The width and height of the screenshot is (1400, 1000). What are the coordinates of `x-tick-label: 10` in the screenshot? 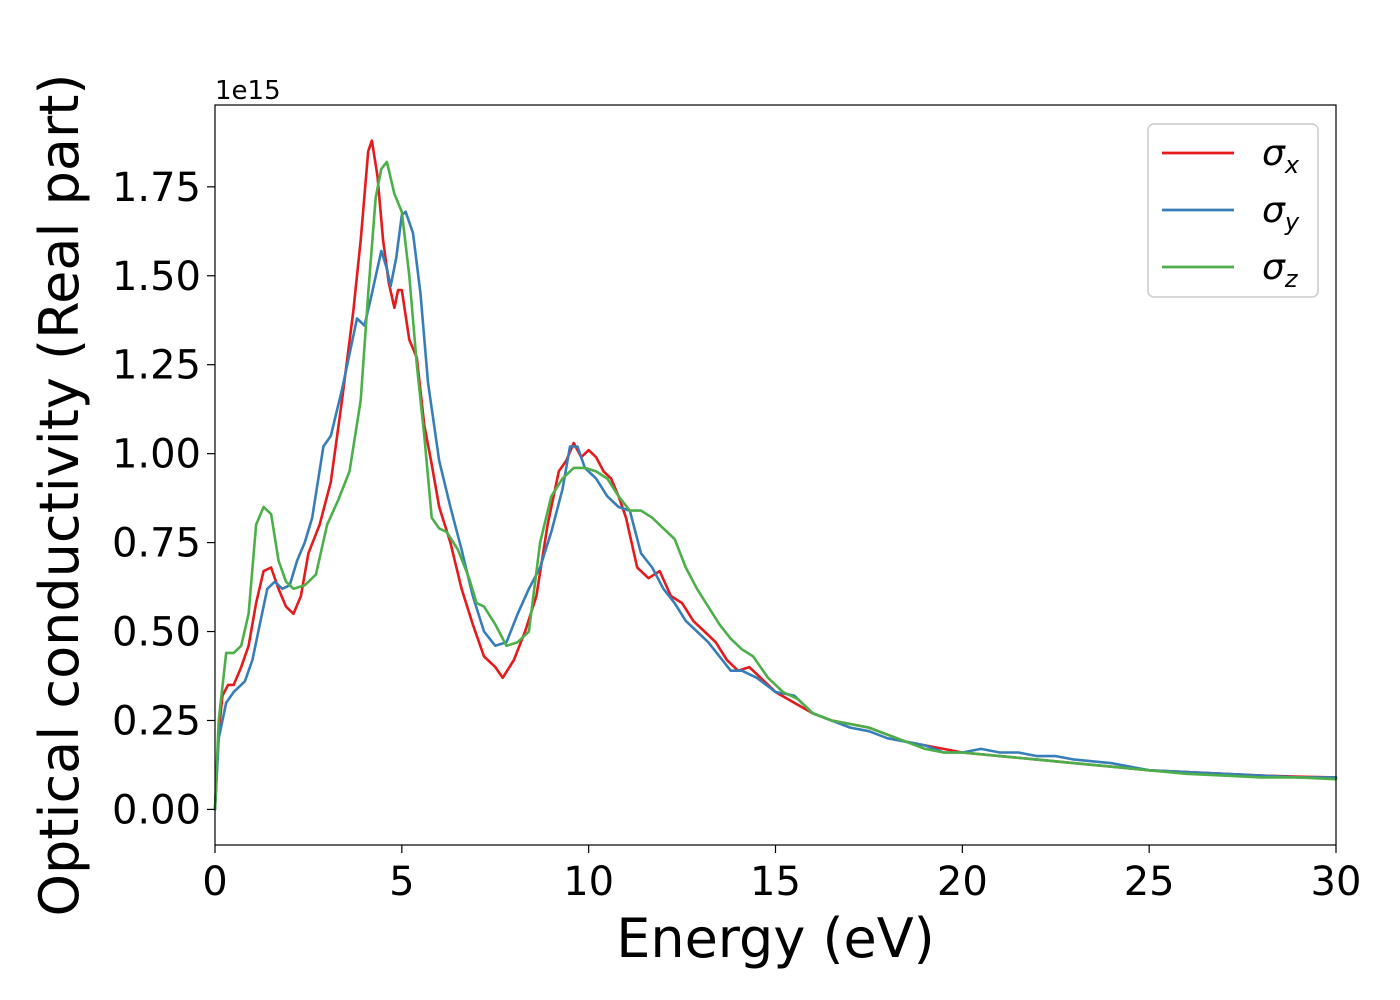 It's located at (588, 882).